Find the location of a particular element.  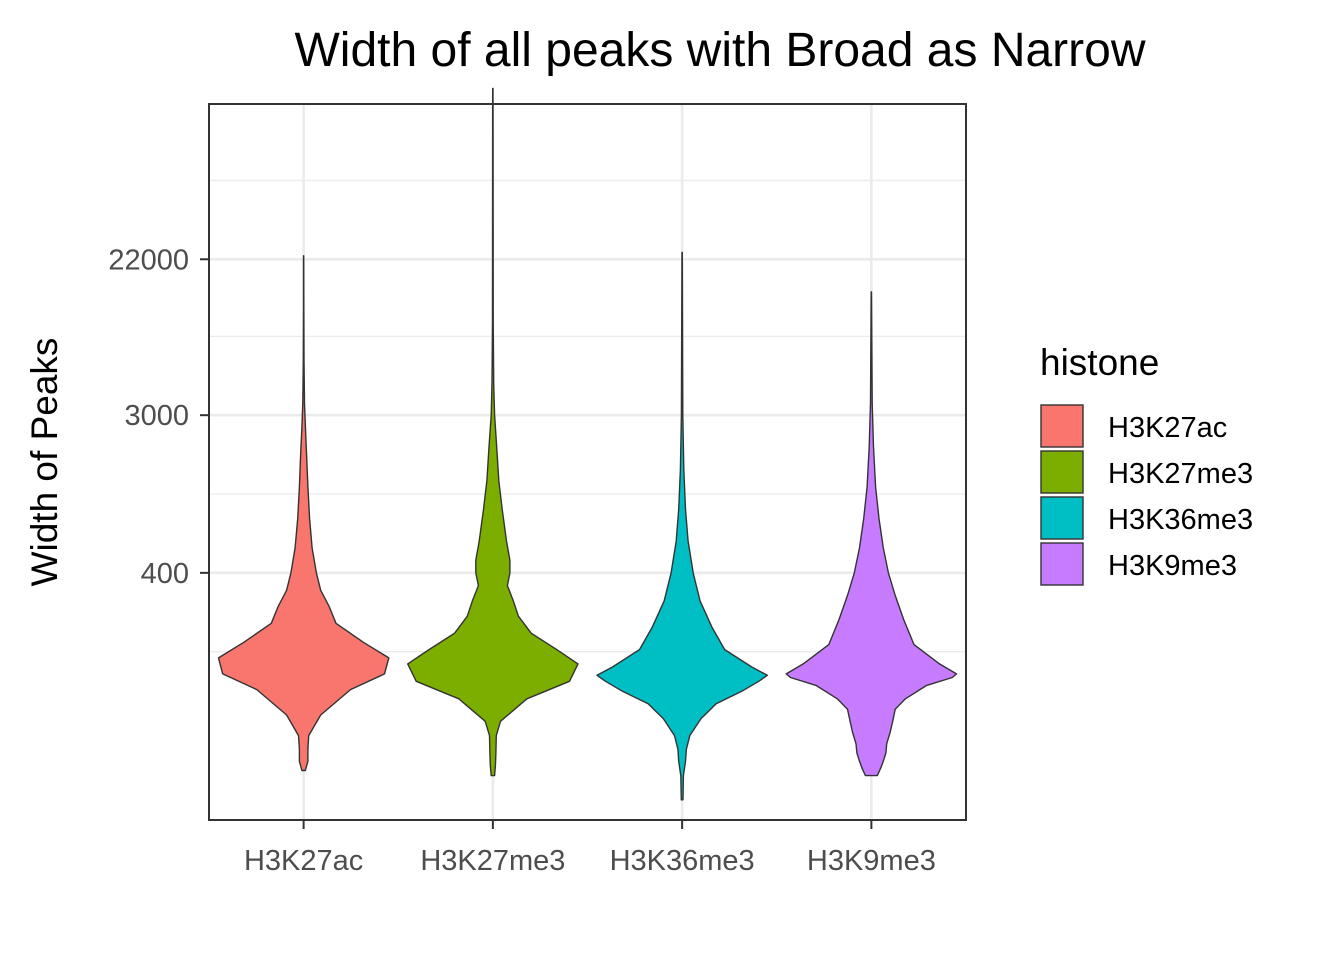

x-tick-label: H3K27ac is located at coordinates (303, 861).